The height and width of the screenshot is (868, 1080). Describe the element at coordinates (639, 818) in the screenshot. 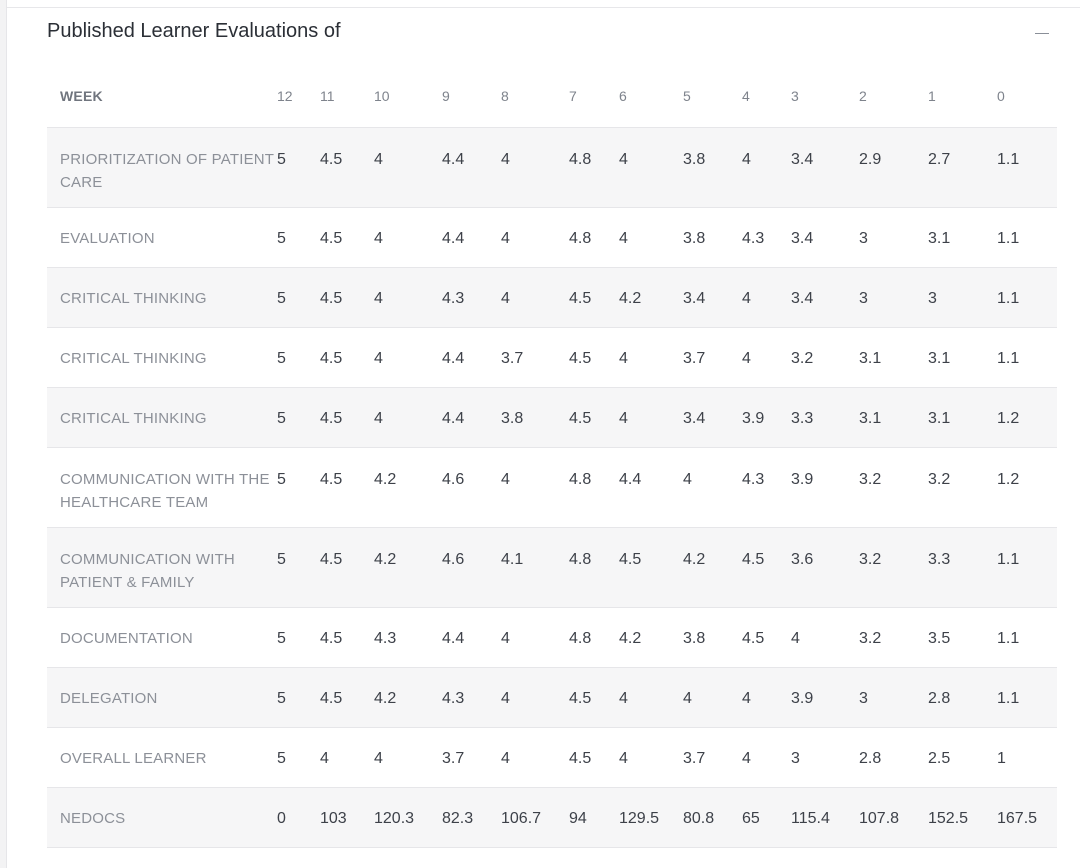

I see `table-cell: 129.5` at that location.